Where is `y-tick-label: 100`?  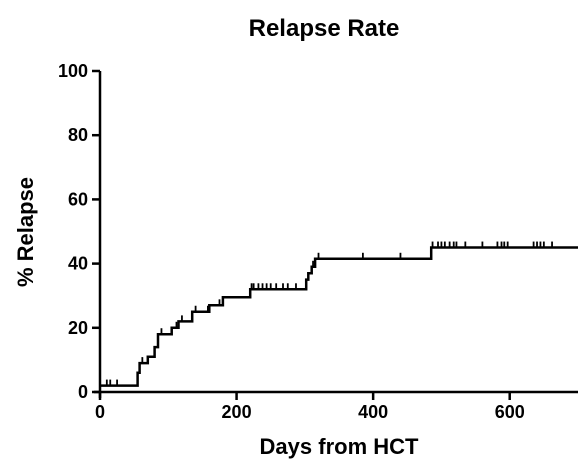 y-tick-label: 100 is located at coordinates (73, 71).